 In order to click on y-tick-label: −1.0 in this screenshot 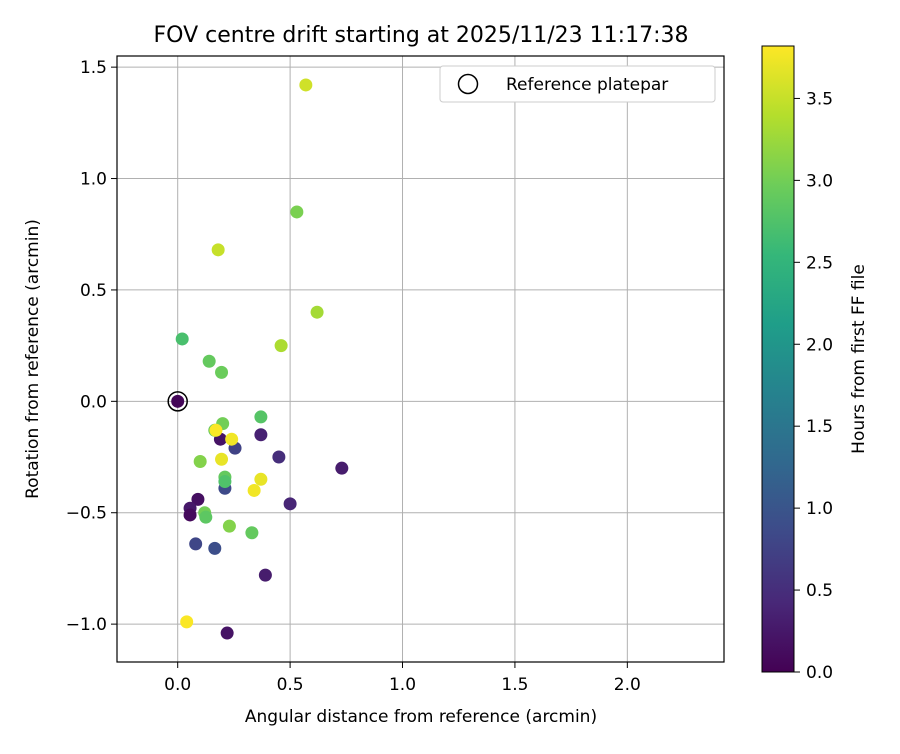, I will do `click(86, 625)`.